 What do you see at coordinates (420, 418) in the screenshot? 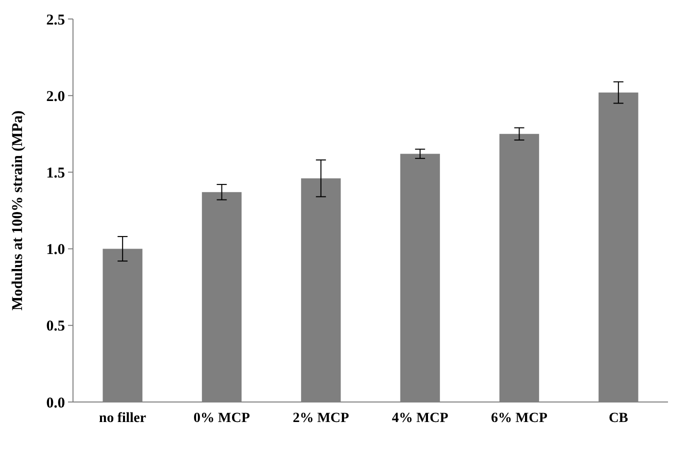
I see `x-tick-label: 4% MCP` at bounding box center [420, 418].